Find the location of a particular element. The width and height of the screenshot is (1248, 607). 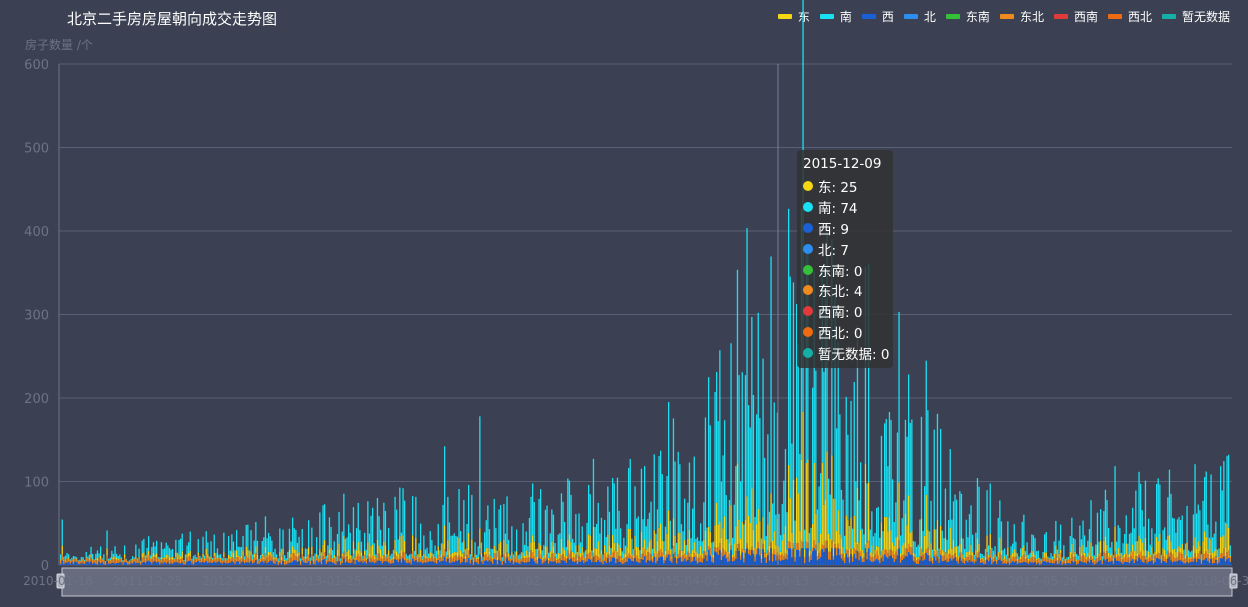

legend-item: 西北 is located at coordinates (1129, 16).